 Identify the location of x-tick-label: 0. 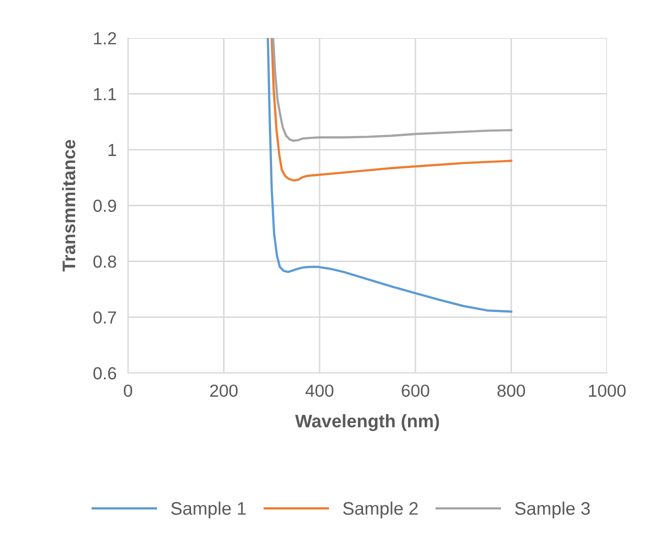
(128, 390).